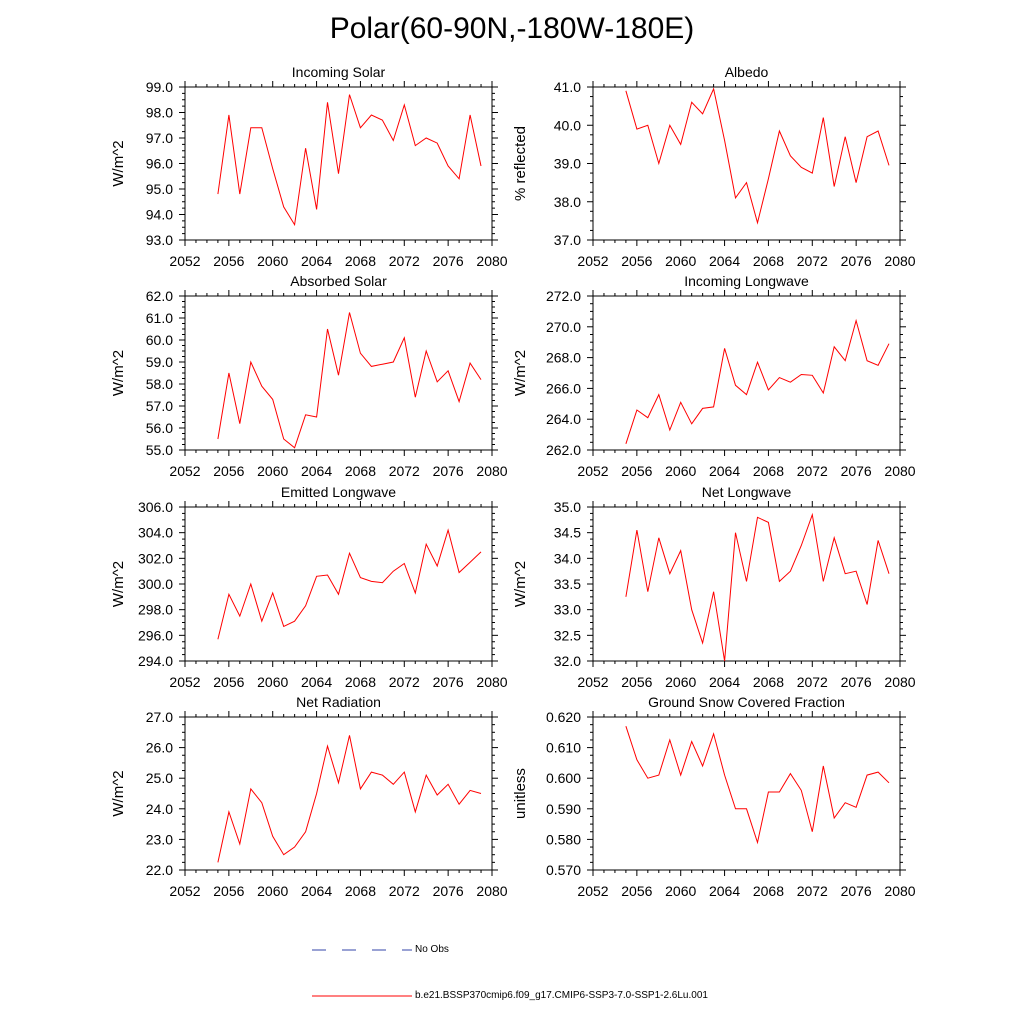  Describe the element at coordinates (155, 661) in the screenshot. I see `y-tick-label: 294.0` at that location.